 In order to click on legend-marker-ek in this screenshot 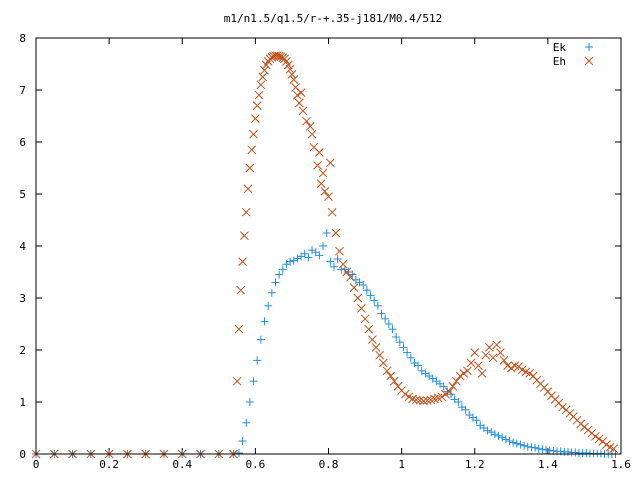, I will do `click(589, 47)`.